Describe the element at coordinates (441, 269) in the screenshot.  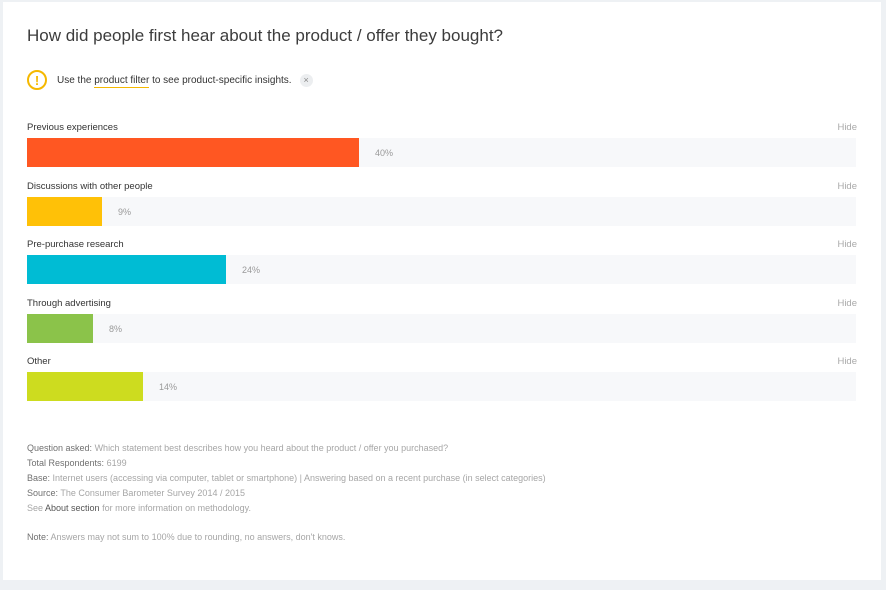
I see `bar-track: 24%` at that location.